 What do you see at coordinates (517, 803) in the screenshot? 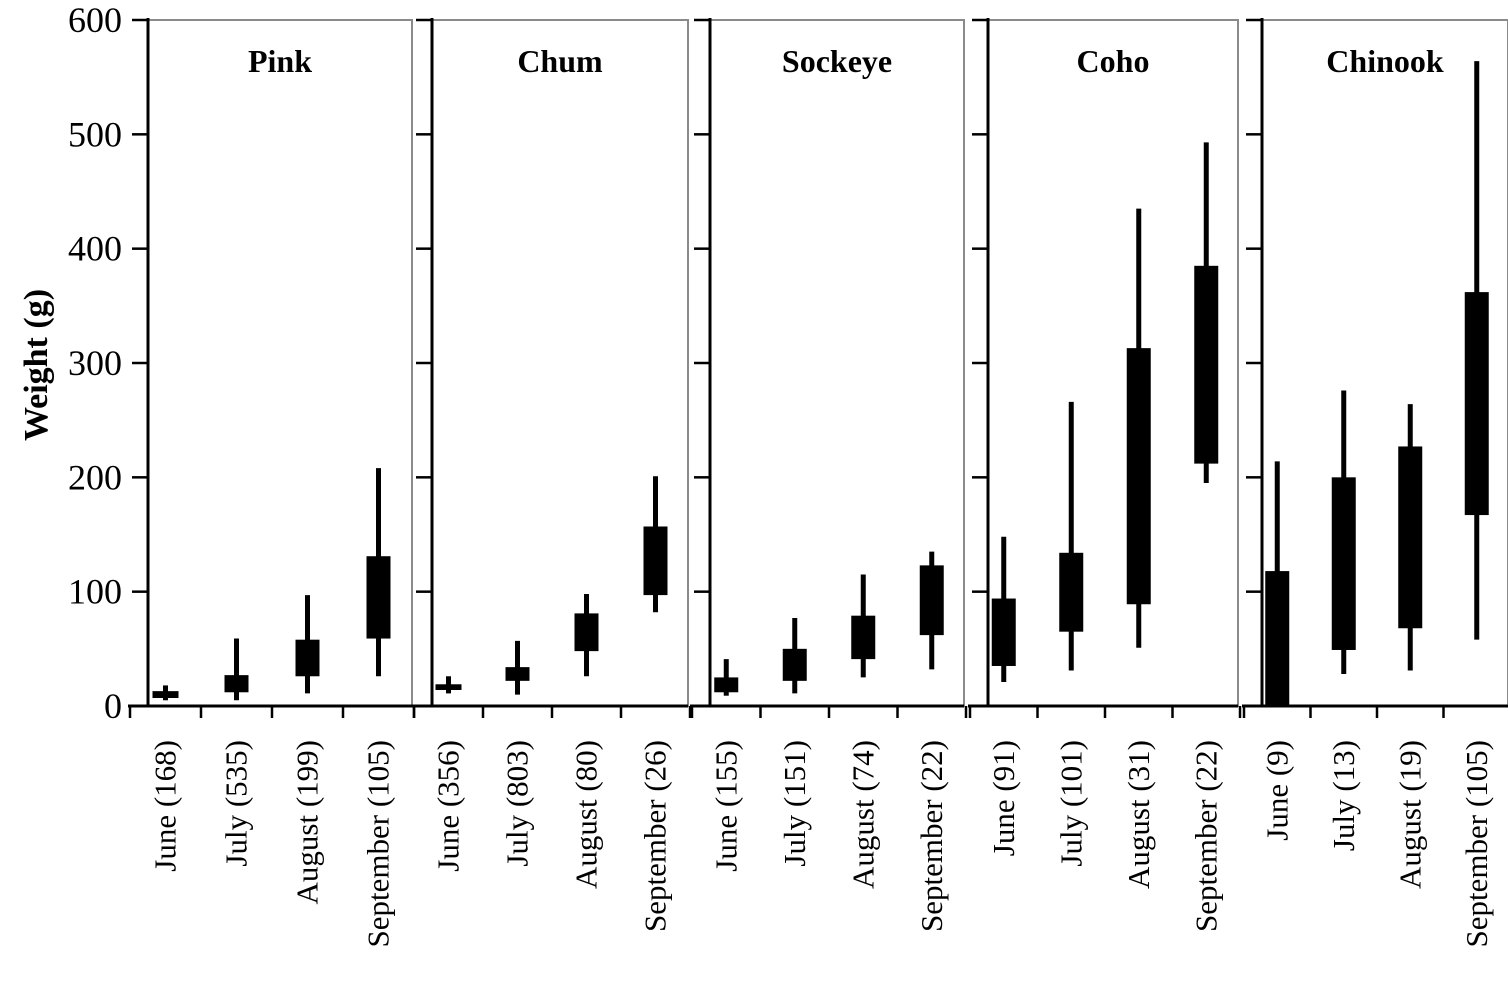
I see `x-category-label: July (803)` at bounding box center [517, 803].